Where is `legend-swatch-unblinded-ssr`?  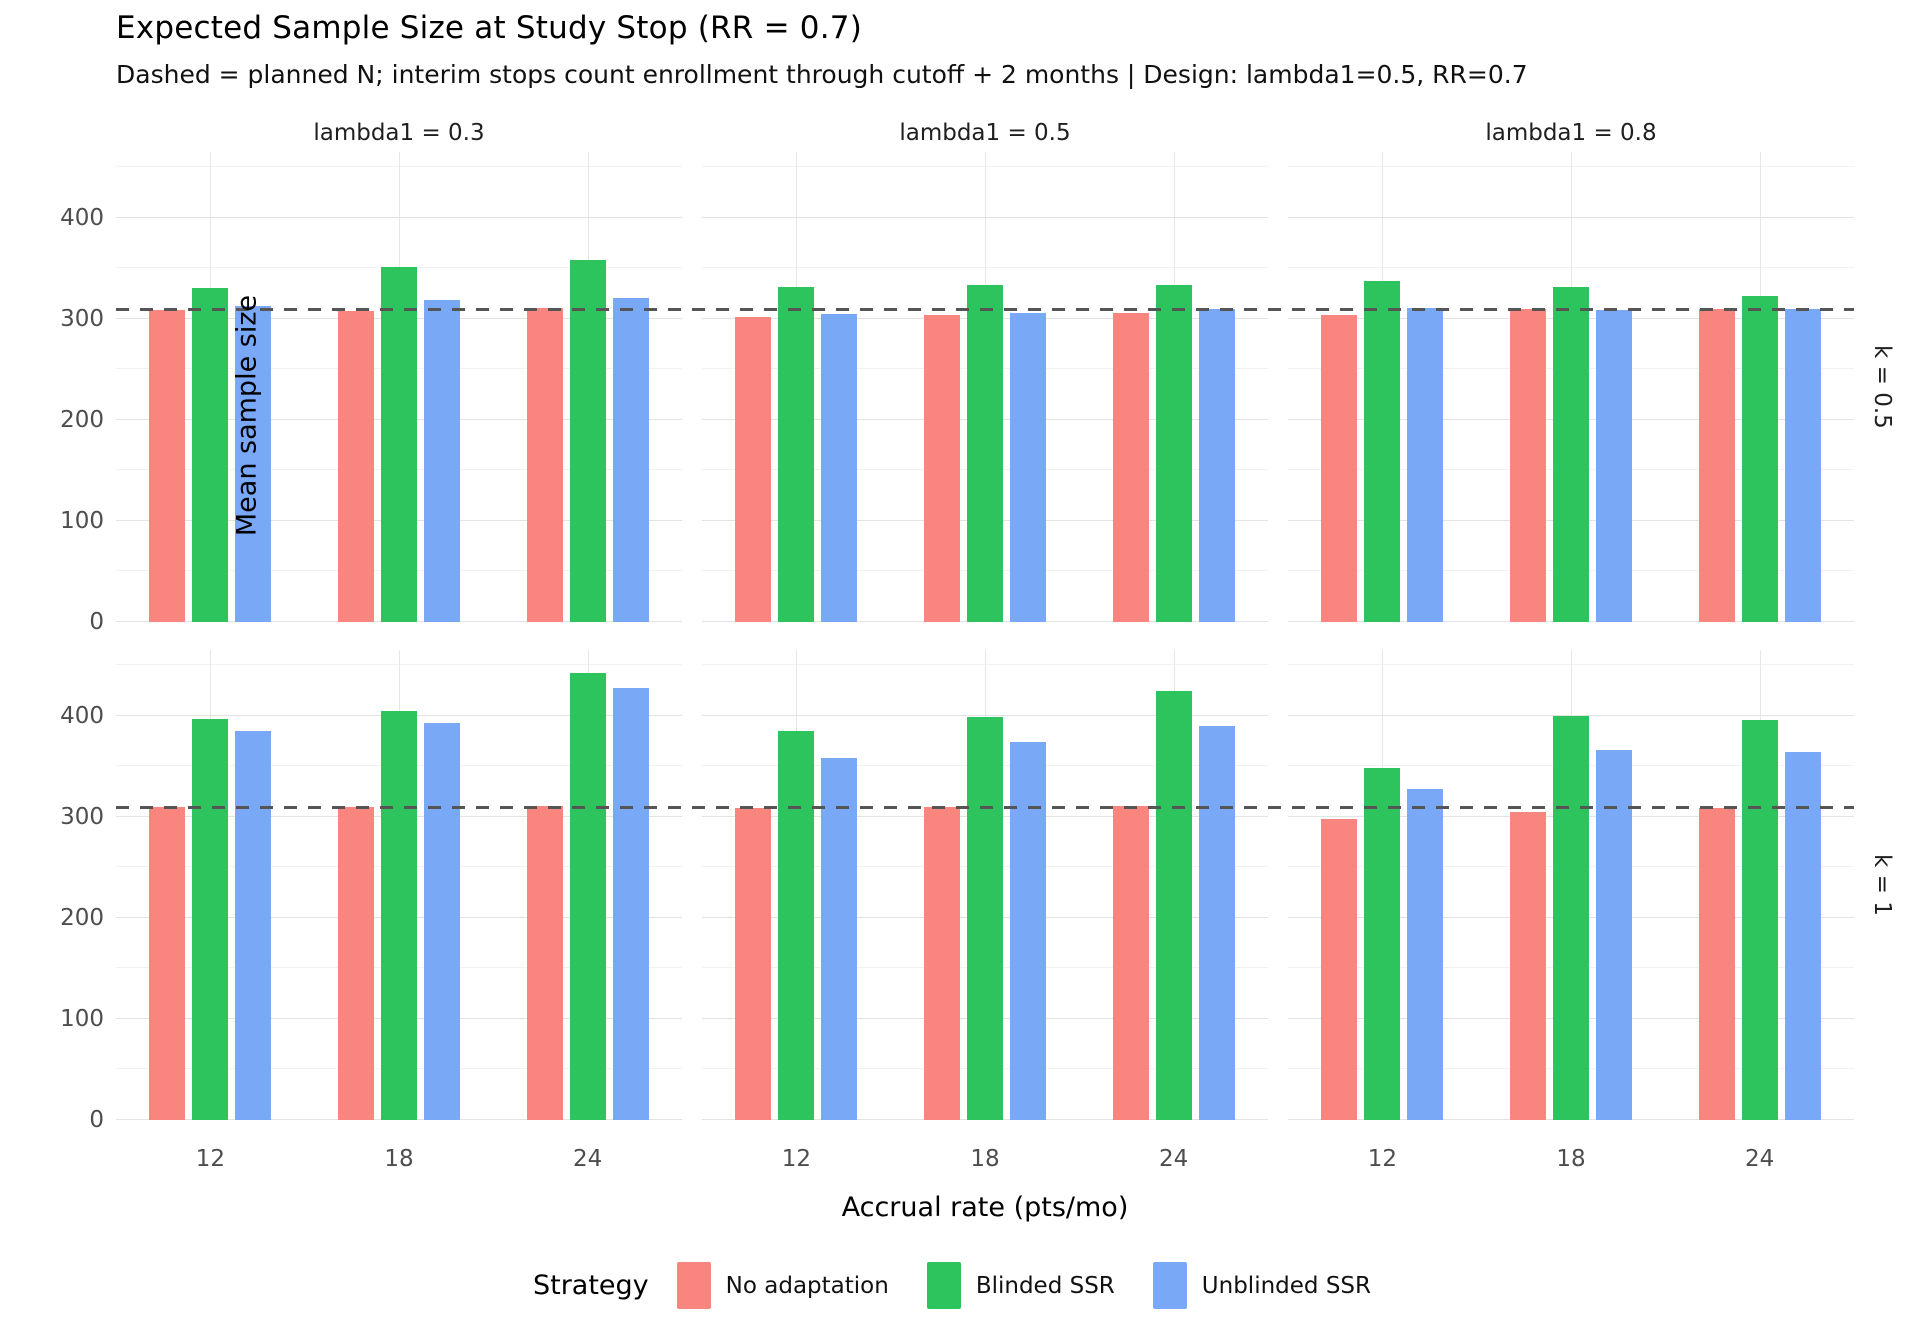 legend-swatch-unblinded-ssr is located at coordinates (1169, 1285).